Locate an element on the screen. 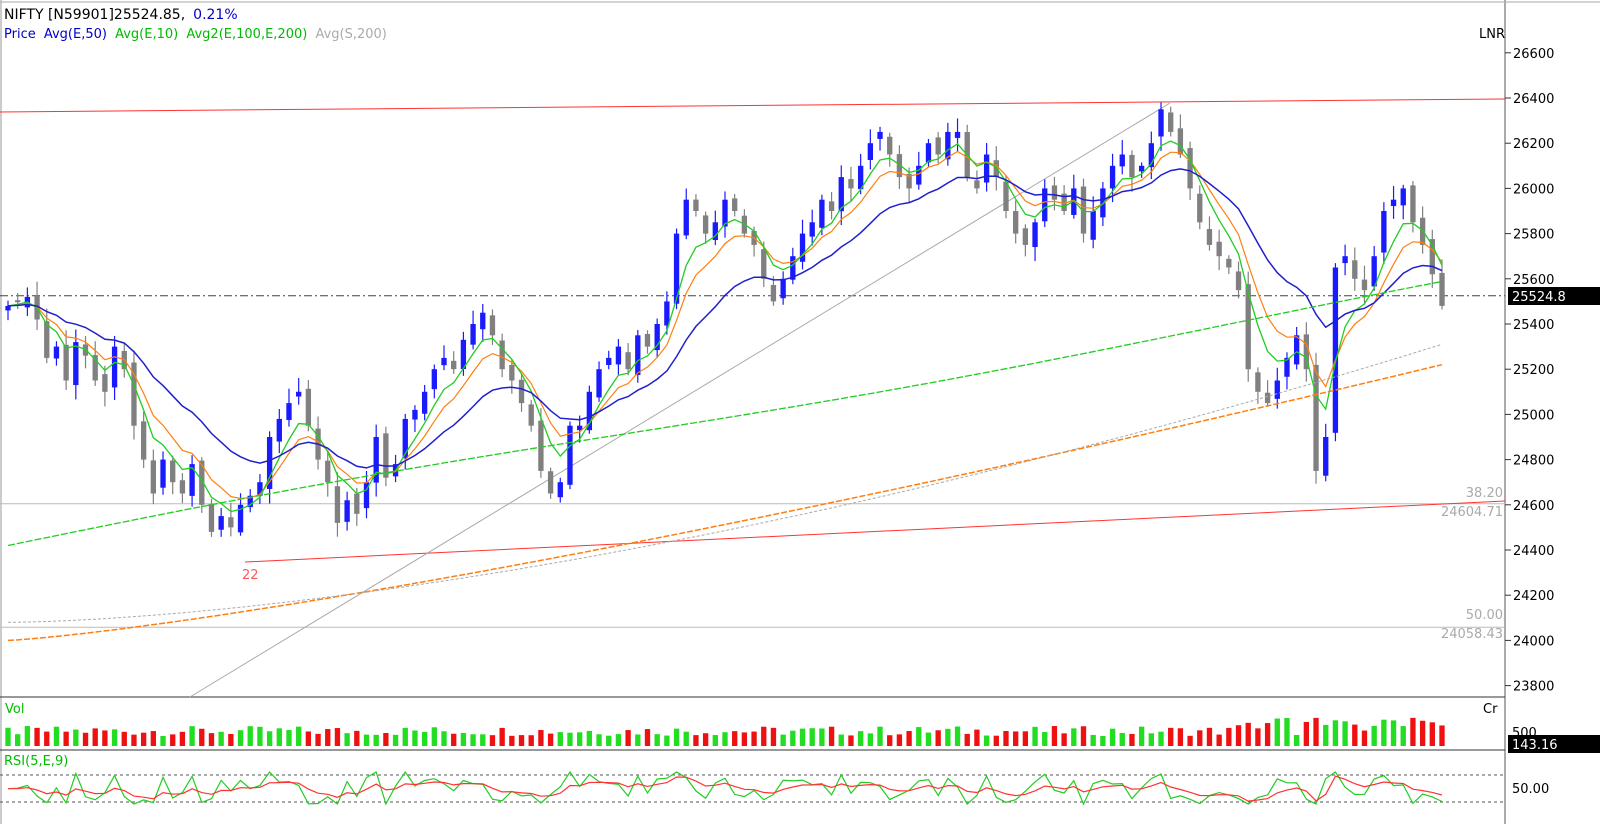  scale-mode-label: LNR is located at coordinates (1492, 34).